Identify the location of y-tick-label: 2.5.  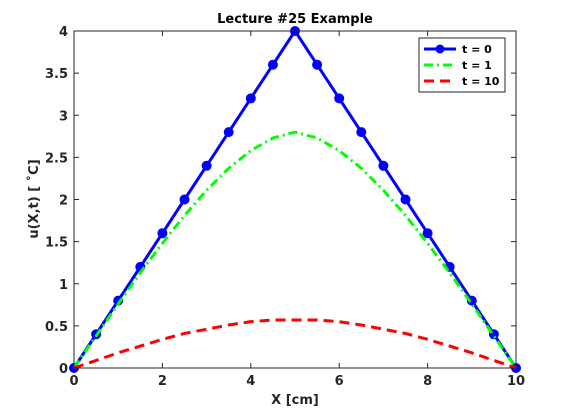
(56, 158).